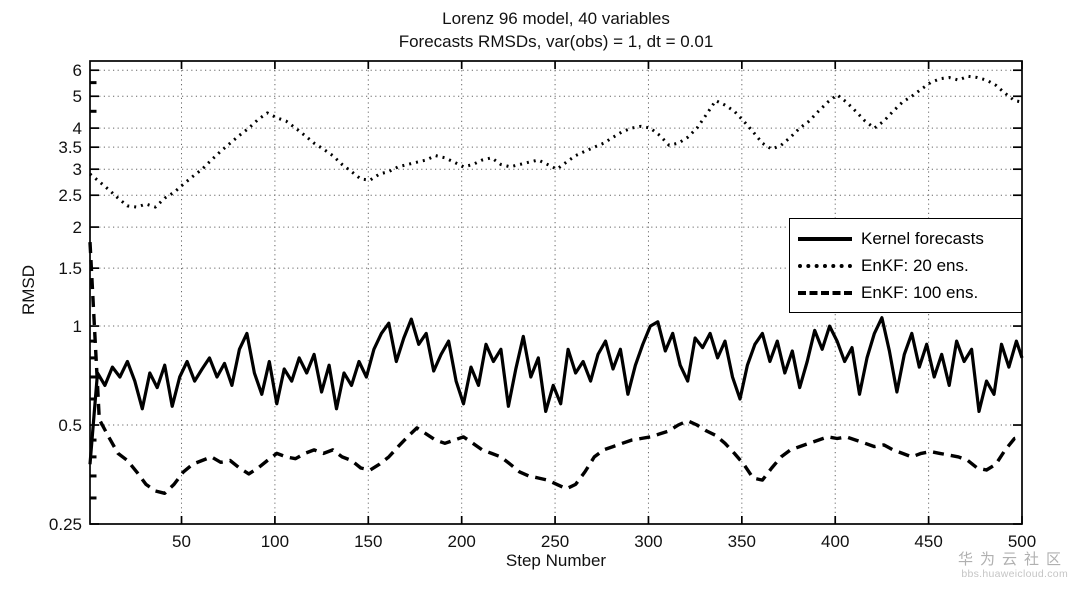 The height and width of the screenshot is (595, 1080). What do you see at coordinates (77, 128) in the screenshot?
I see `svg-text: 4` at bounding box center [77, 128].